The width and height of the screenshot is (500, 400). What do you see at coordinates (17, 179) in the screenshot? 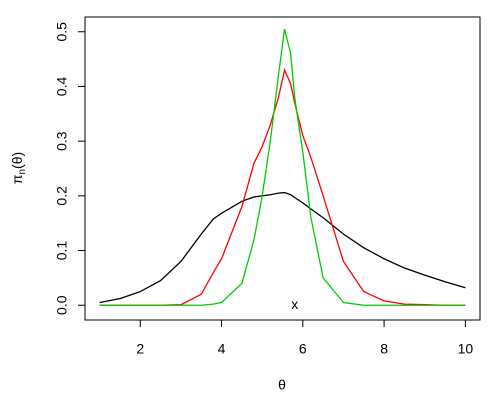
I see `y-label-symbol: π` at bounding box center [17, 179].